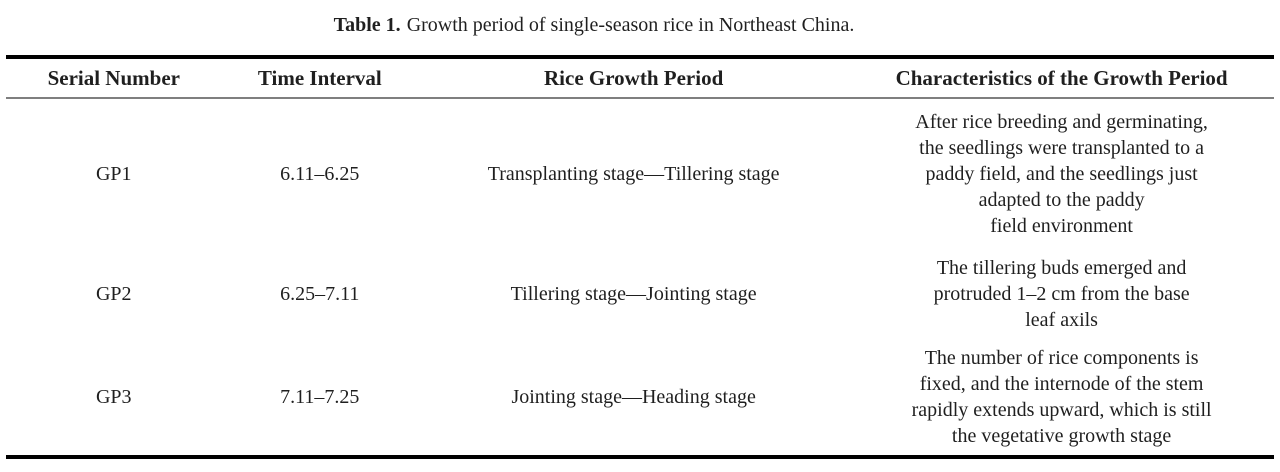  What do you see at coordinates (633, 397) in the screenshot?
I see `cell-growth-period: Jointing stage—Heading stage` at bounding box center [633, 397].